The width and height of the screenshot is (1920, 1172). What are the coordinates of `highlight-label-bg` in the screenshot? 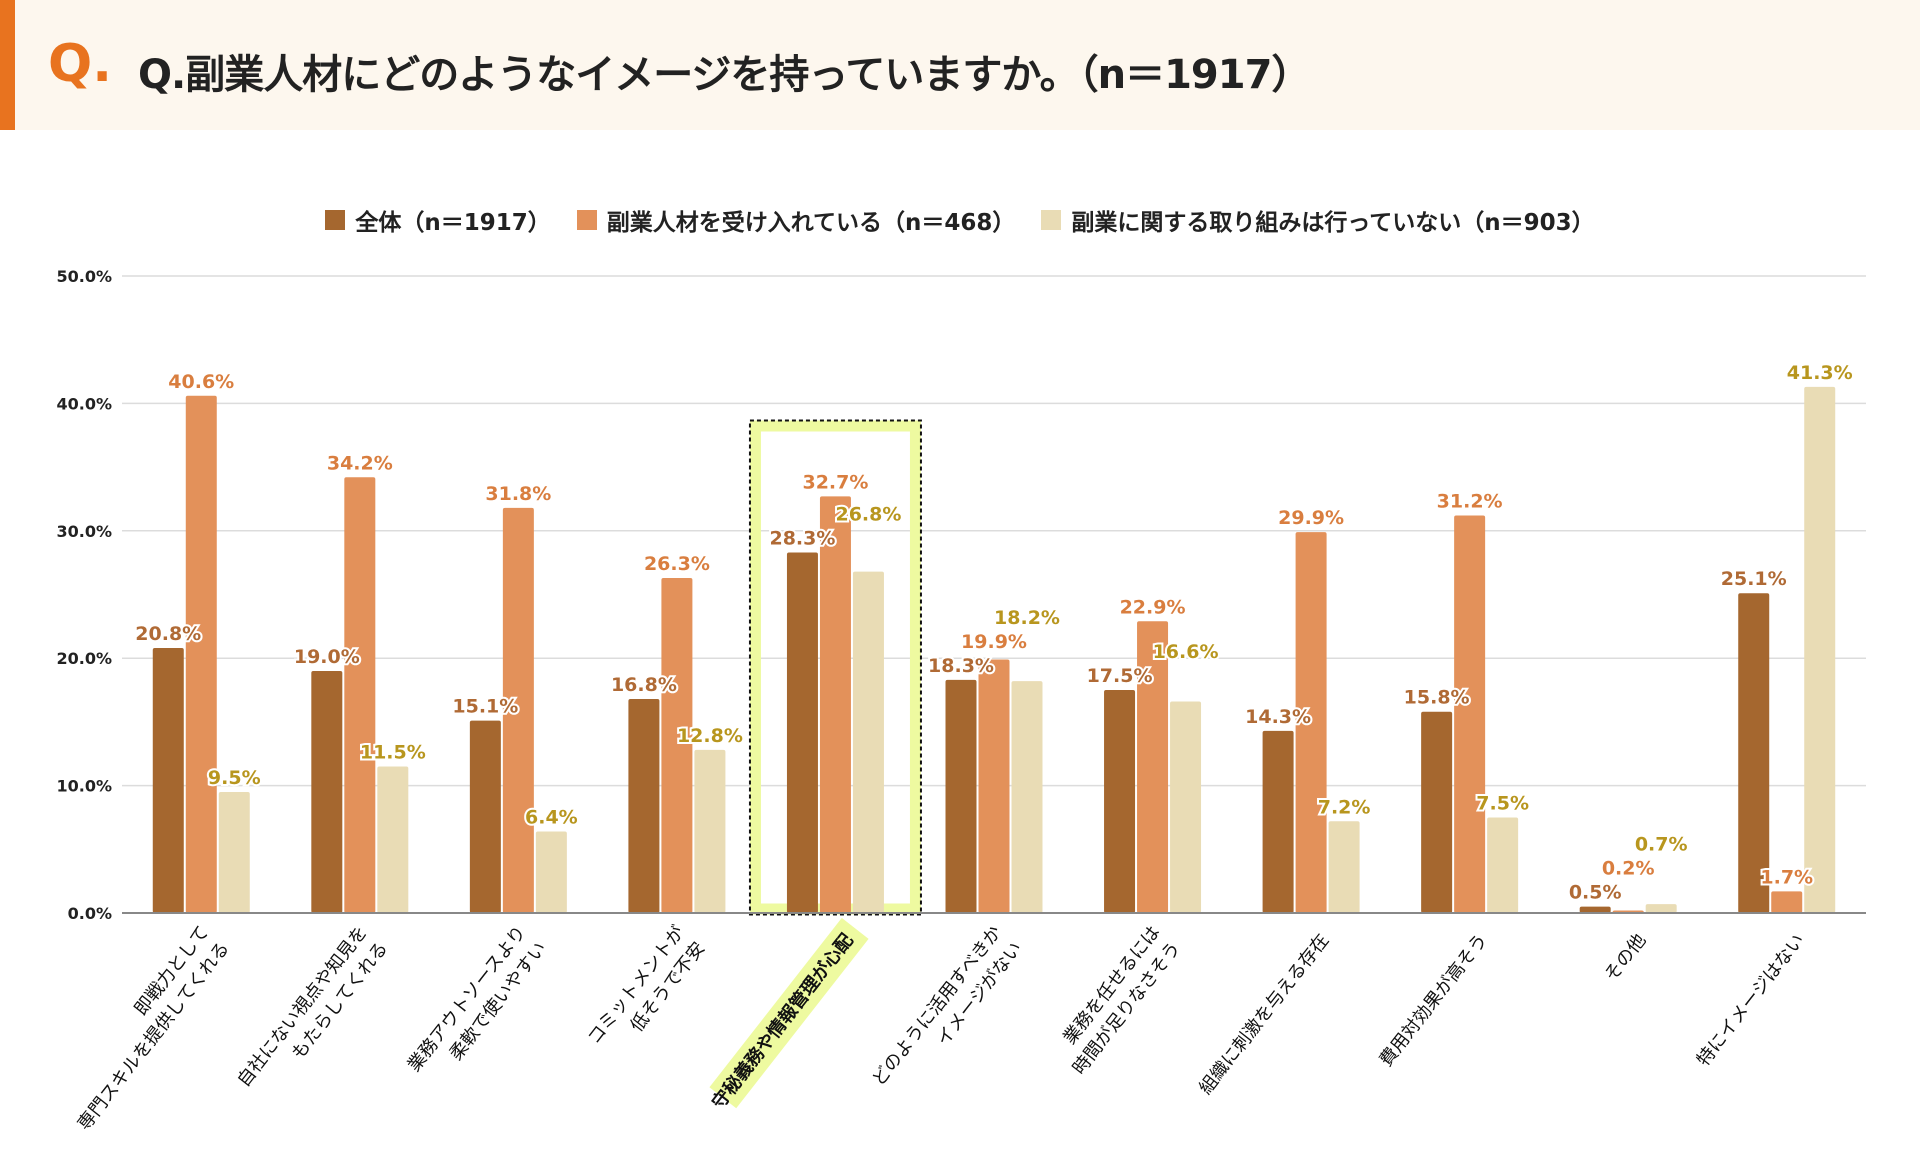 It's located at (789, 1013).